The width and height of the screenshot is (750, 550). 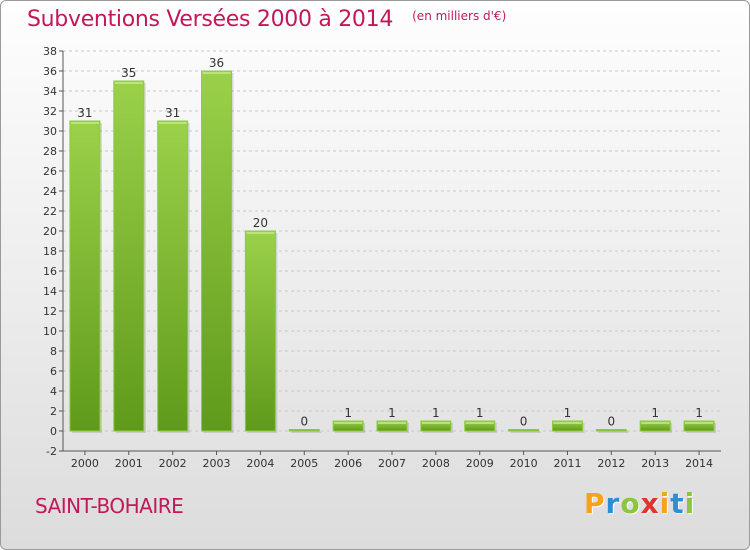 I want to click on data-label-2003: 36, so click(x=216, y=63).